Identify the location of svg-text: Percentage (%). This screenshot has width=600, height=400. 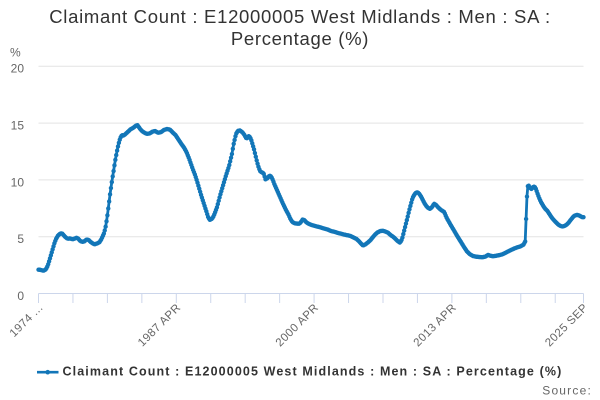
(300, 38).